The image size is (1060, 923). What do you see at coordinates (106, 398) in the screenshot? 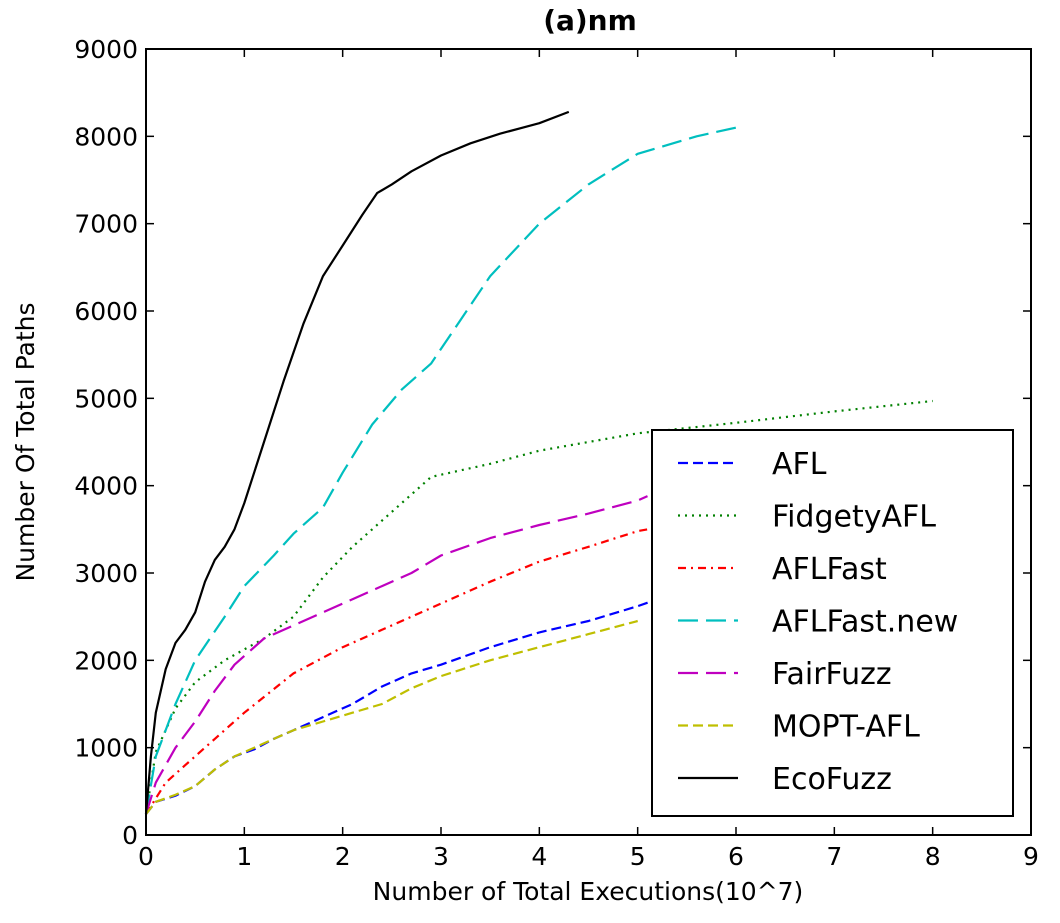
I see `y-tick-label: 5000` at bounding box center [106, 398].